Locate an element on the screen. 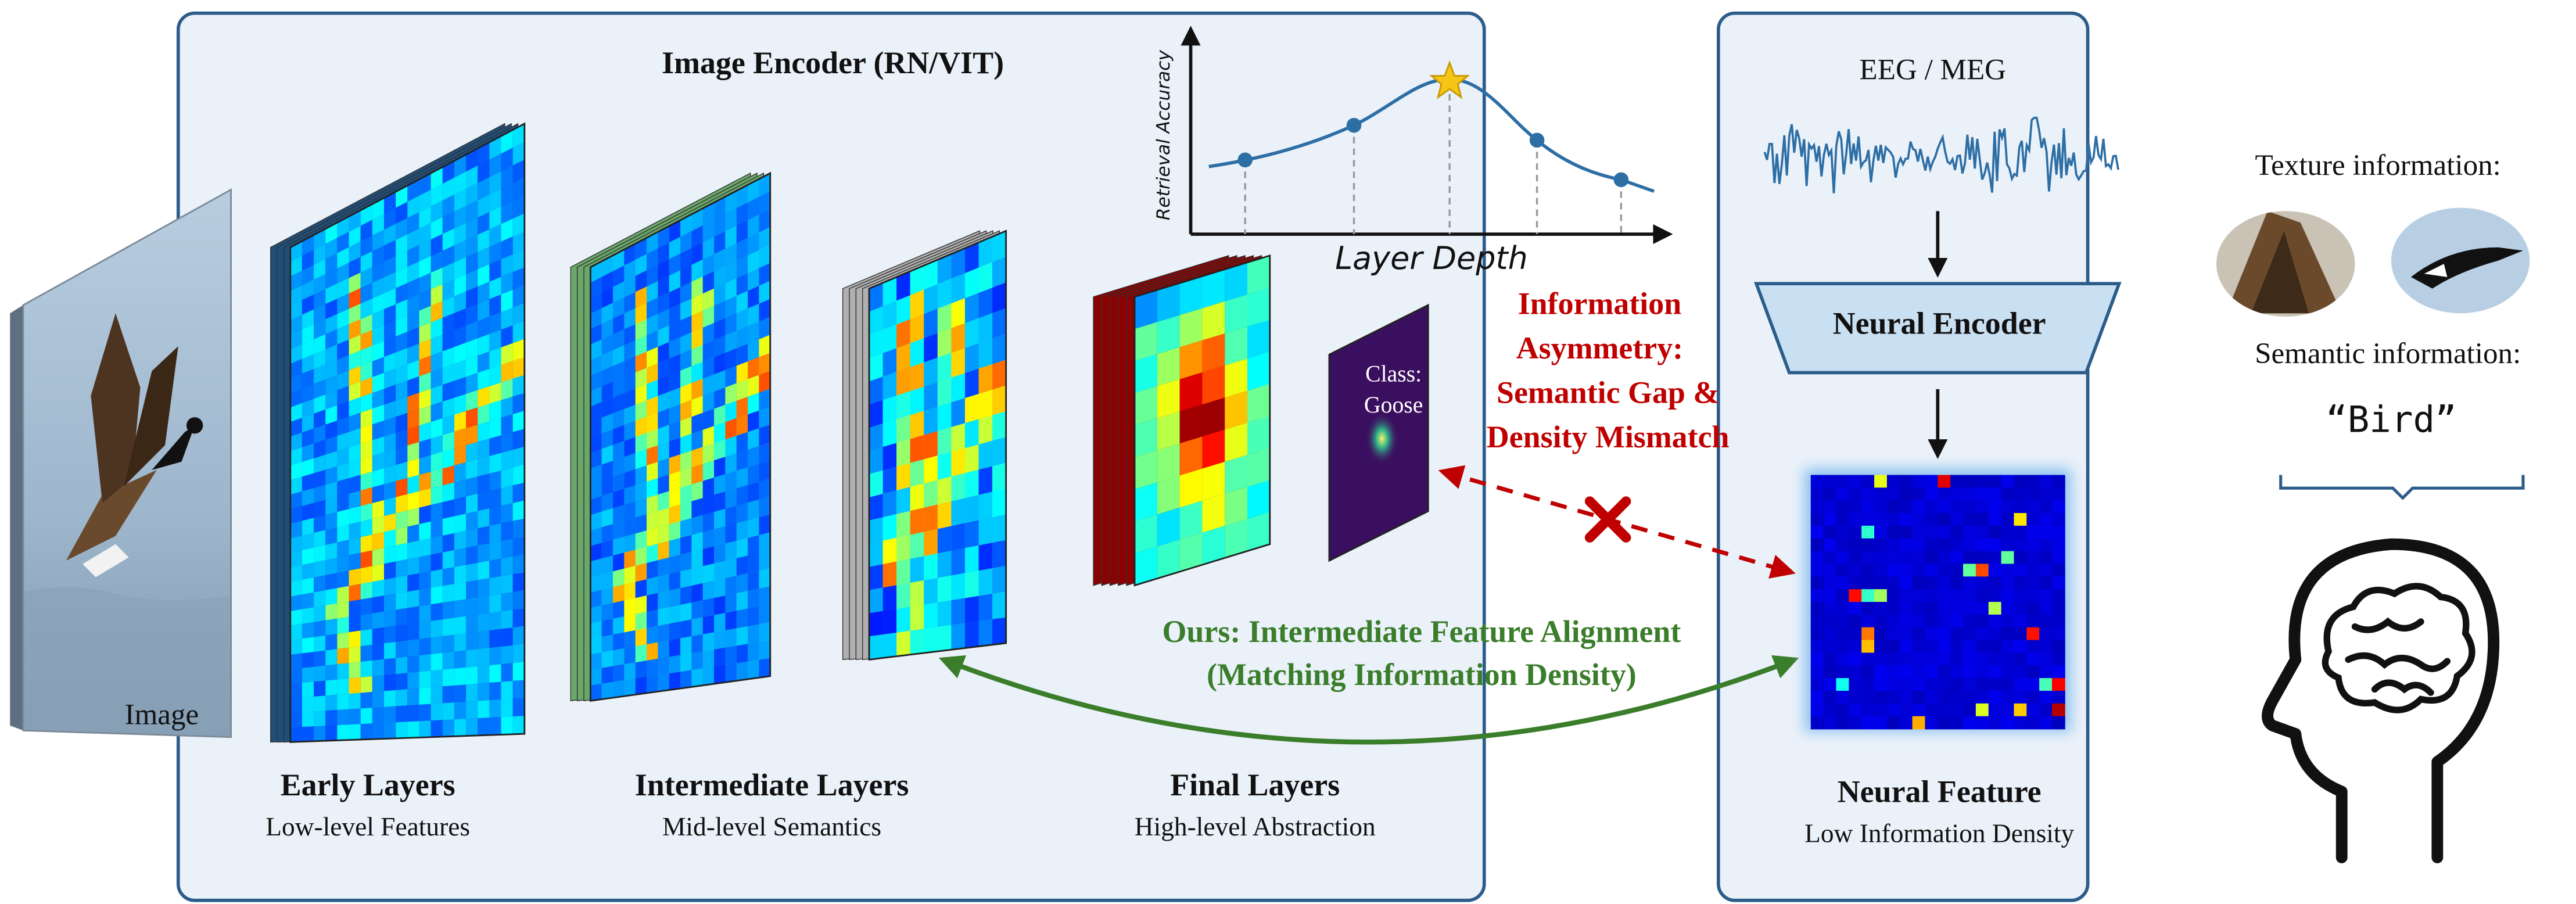 The width and height of the screenshot is (2576, 904). asymmetry-text: Semantic Gap & is located at coordinates (1608, 392).